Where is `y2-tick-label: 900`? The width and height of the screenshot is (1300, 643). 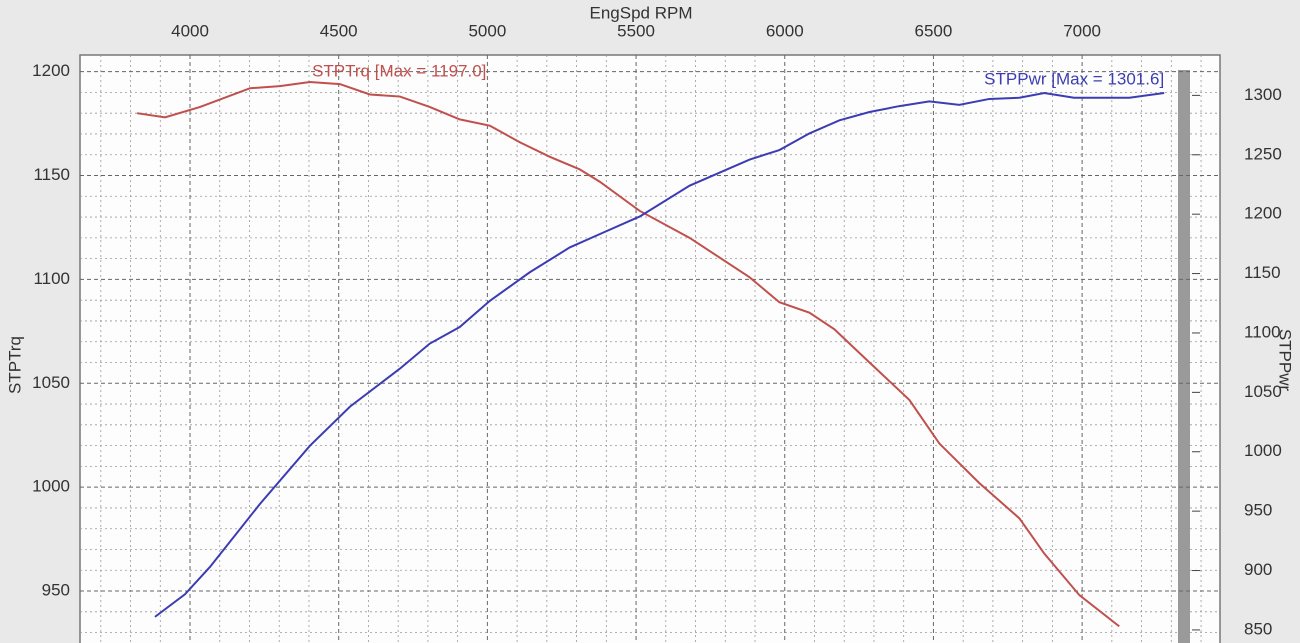 y2-tick-label: 900 is located at coordinates (1258, 569).